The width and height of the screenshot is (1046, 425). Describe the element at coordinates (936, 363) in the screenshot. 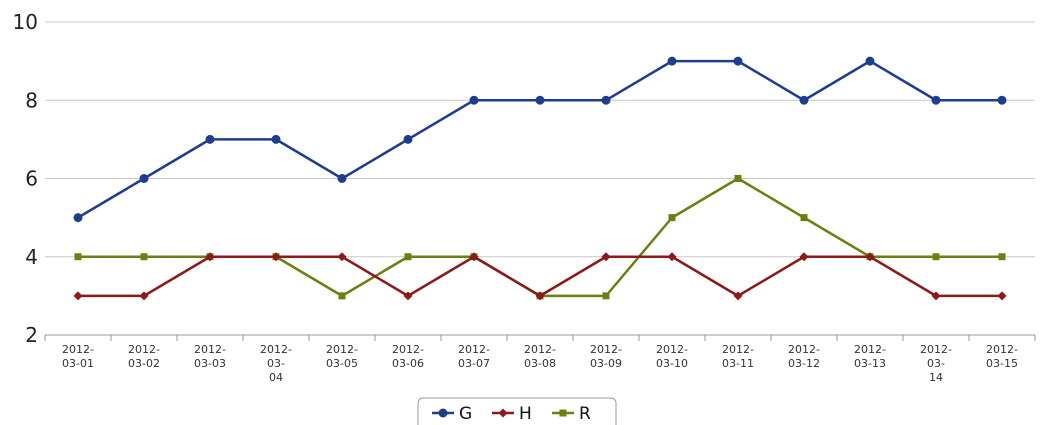

I see `x-tick-label: 2012-03-14` at that location.